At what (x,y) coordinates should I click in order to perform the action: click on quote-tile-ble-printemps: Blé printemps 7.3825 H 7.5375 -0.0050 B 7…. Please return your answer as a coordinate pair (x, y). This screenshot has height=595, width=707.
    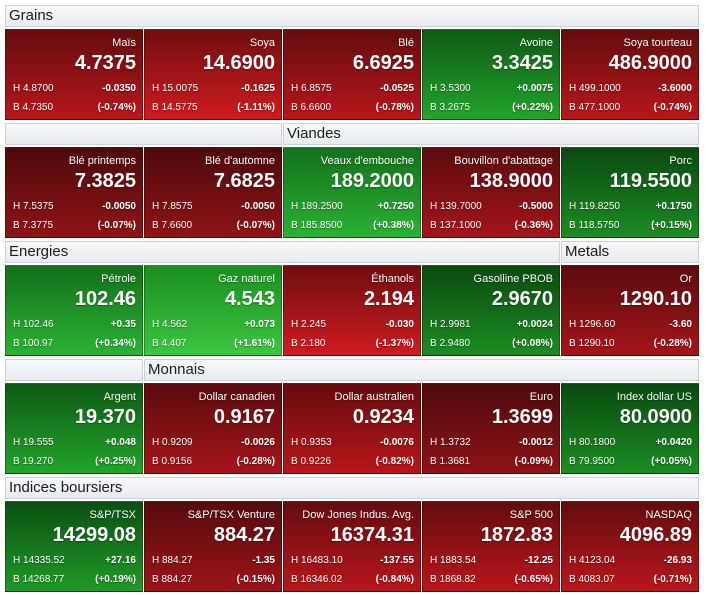
    Looking at the image, I should click on (74, 192).